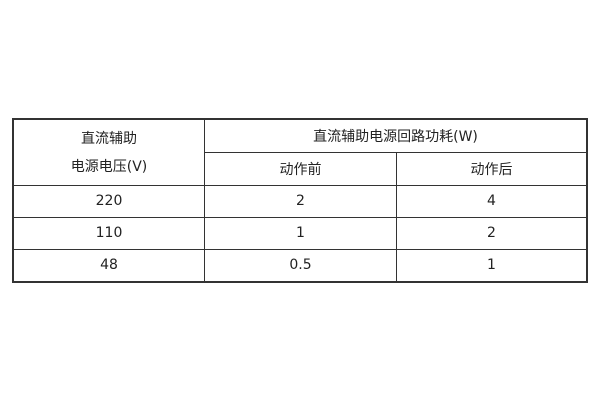 Image resolution: width=600 pixels, height=400 pixels. I want to click on cell-before: 2, so click(300, 201).